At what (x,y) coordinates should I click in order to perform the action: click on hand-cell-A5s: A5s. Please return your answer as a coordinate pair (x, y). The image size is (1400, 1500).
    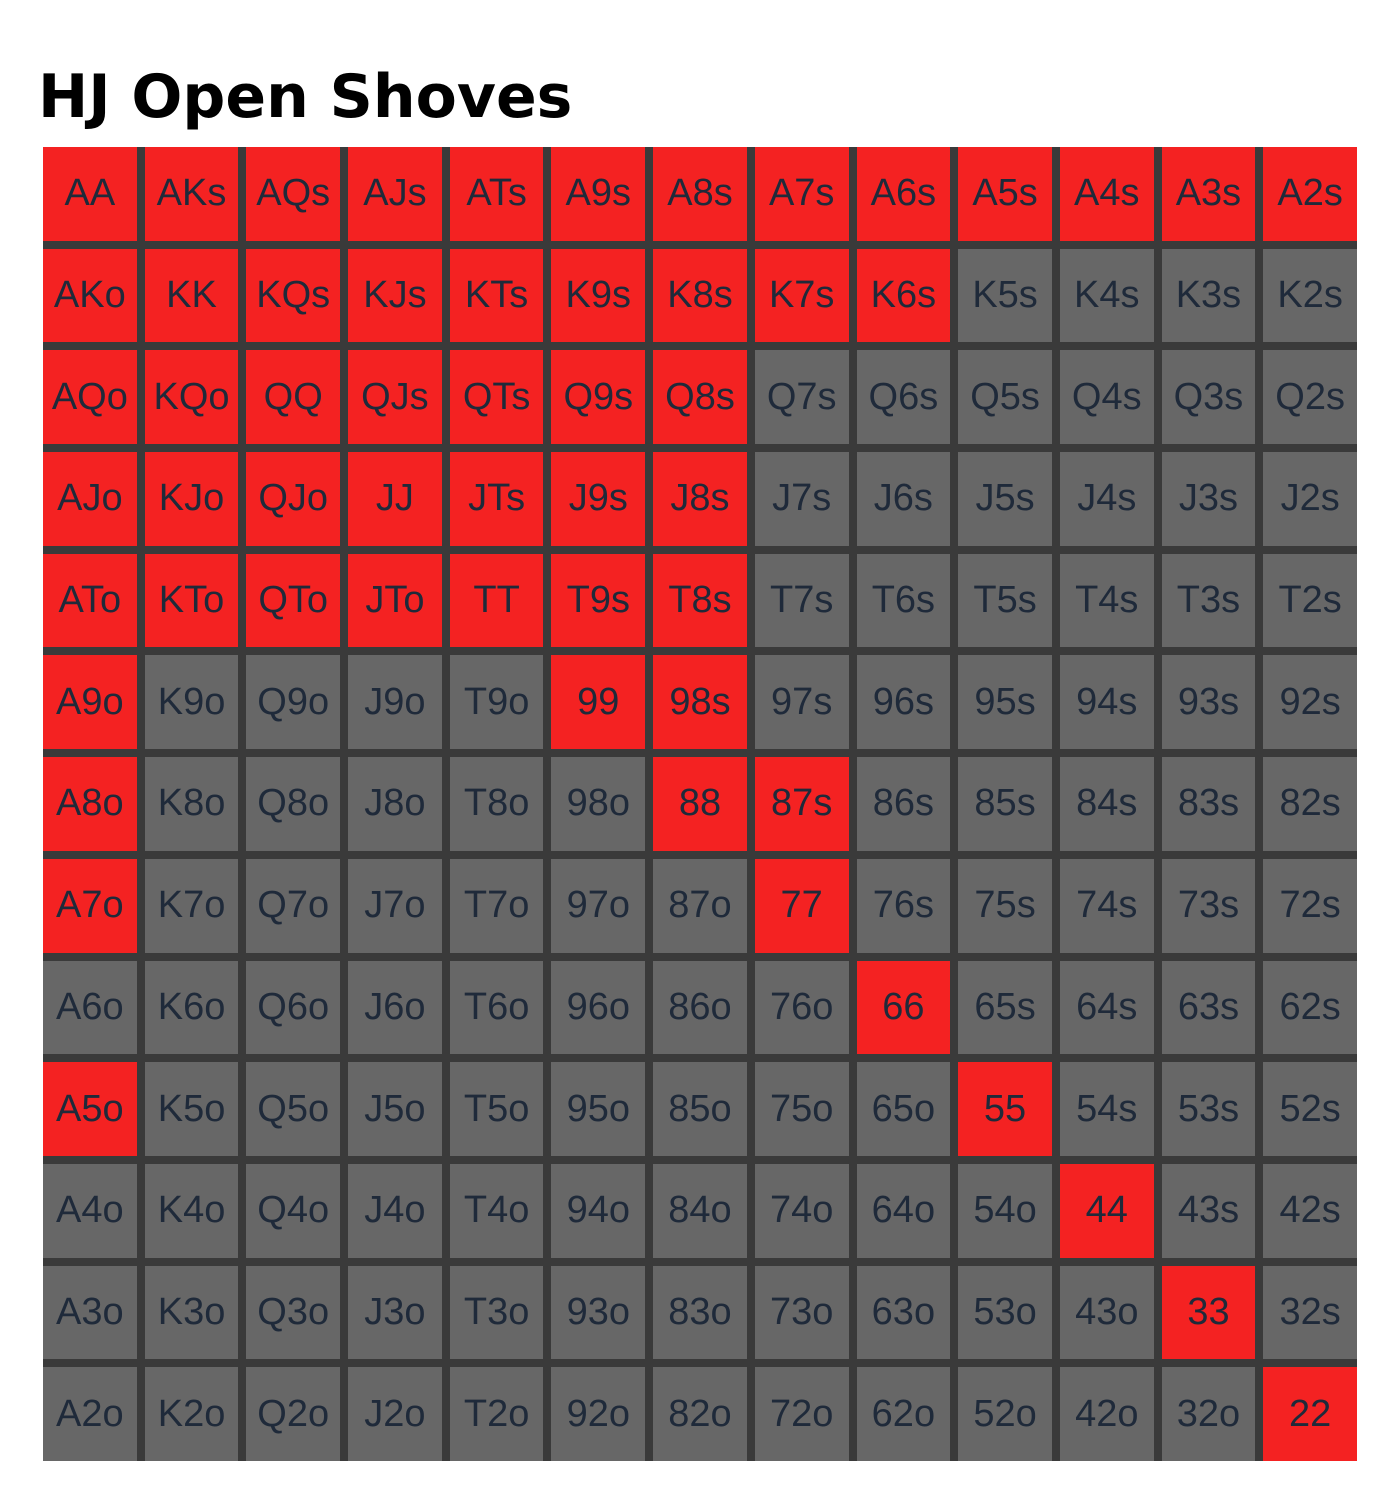
    Looking at the image, I should click on (1005, 194).